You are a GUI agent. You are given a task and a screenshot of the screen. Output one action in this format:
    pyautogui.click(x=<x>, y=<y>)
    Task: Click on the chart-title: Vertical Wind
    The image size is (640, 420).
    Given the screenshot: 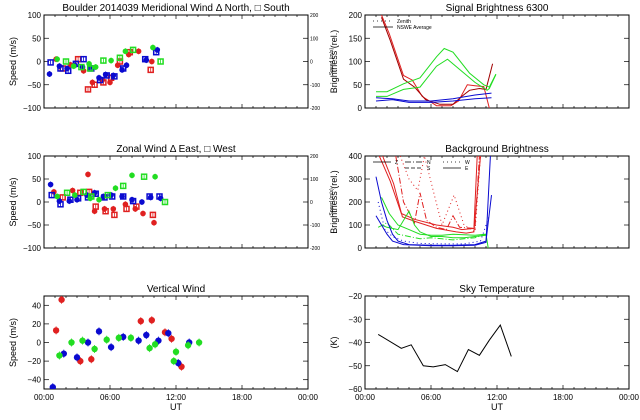 What is the action you would take?
    pyautogui.click(x=176, y=289)
    